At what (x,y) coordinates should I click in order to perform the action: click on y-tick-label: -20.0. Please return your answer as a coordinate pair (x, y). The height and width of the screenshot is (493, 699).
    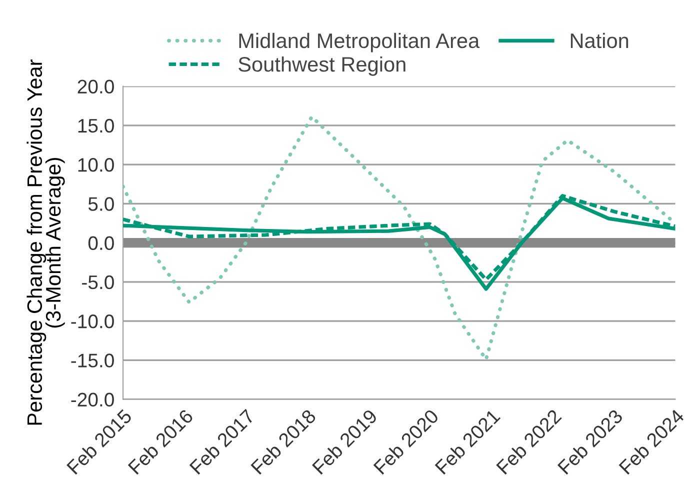
    Looking at the image, I should click on (92, 399).